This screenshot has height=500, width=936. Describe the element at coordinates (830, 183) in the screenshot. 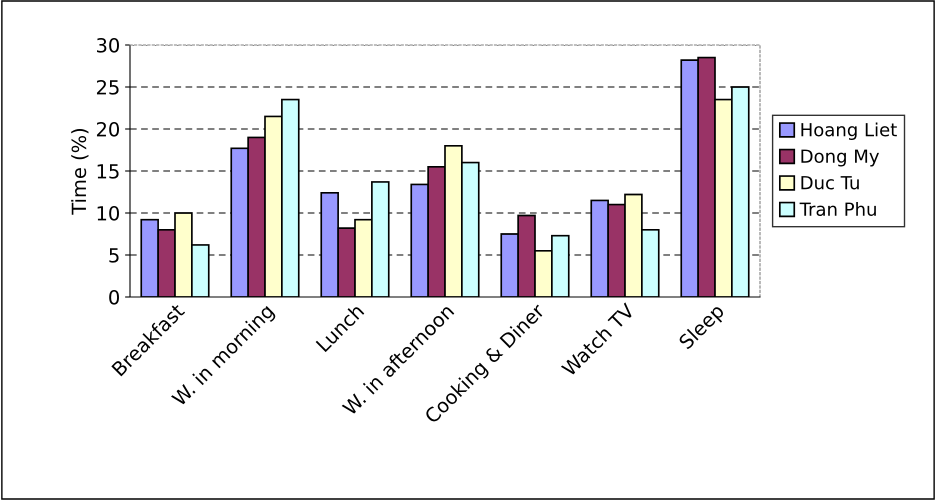

I see `legend-label: Duc Tu` at that location.